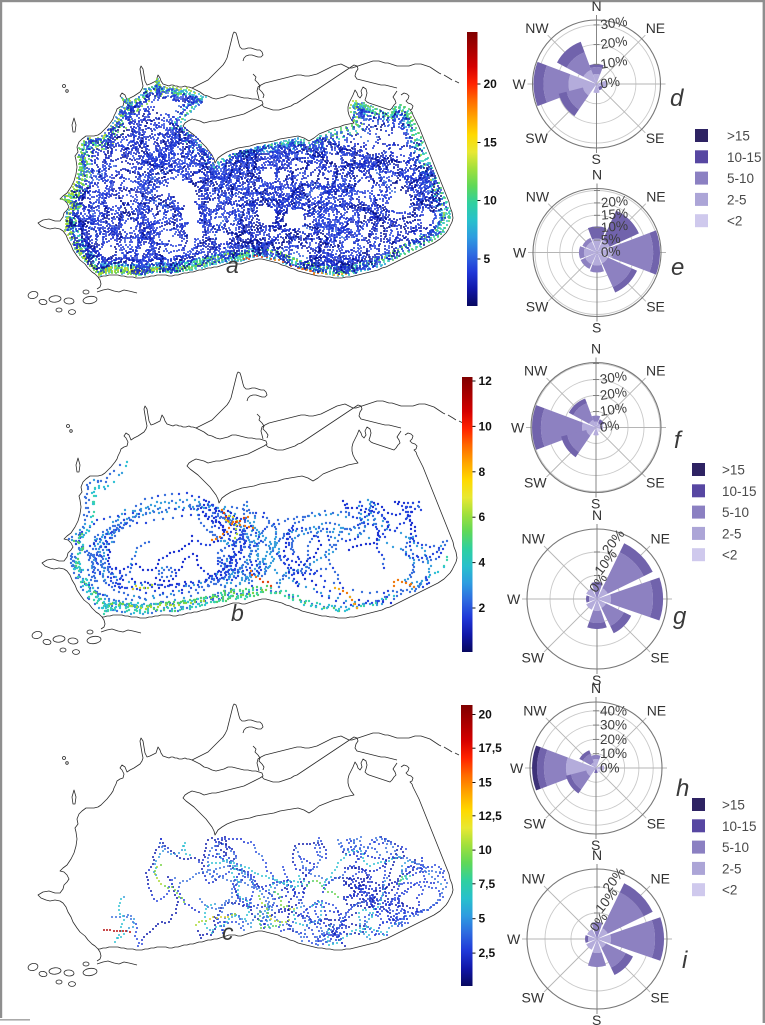 The width and height of the screenshot is (765, 1025). I want to click on svg-text: 5%, so click(610, 239).